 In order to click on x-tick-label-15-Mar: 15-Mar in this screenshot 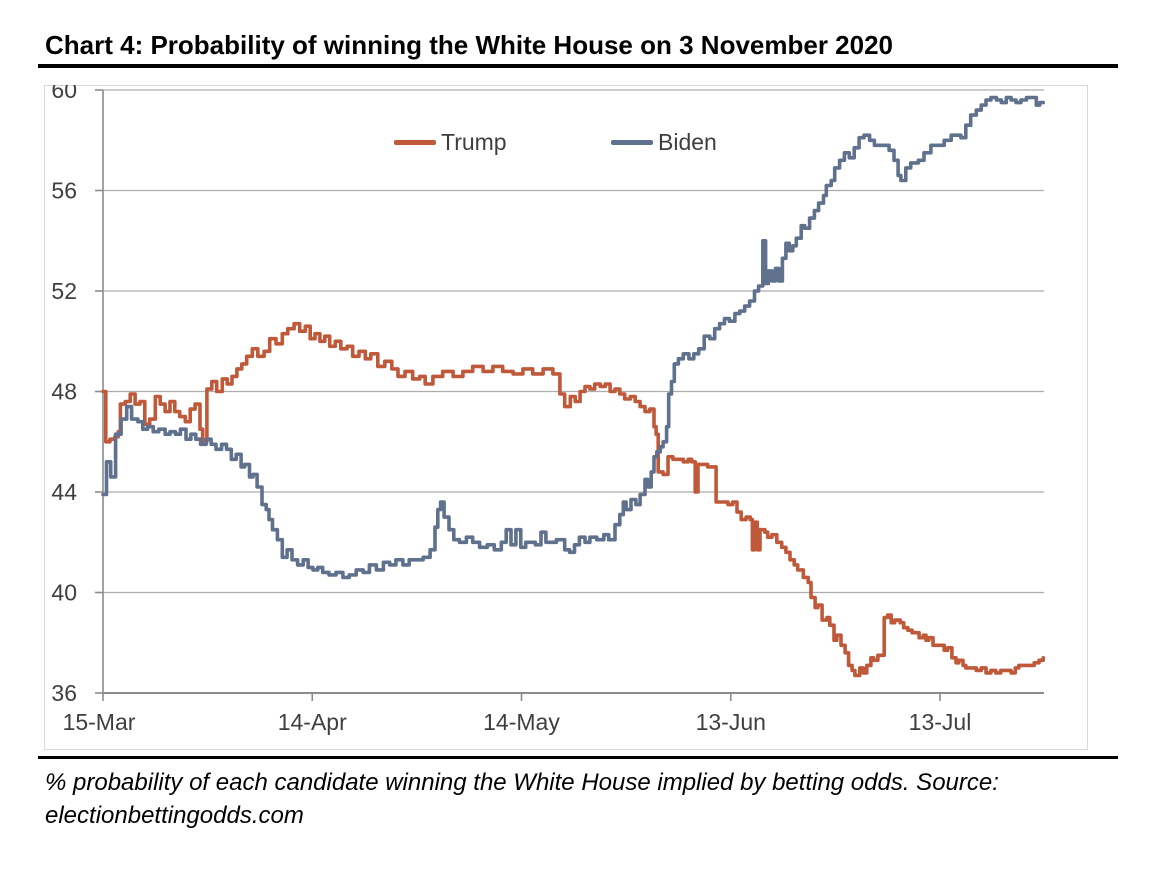, I will do `click(99, 722)`.